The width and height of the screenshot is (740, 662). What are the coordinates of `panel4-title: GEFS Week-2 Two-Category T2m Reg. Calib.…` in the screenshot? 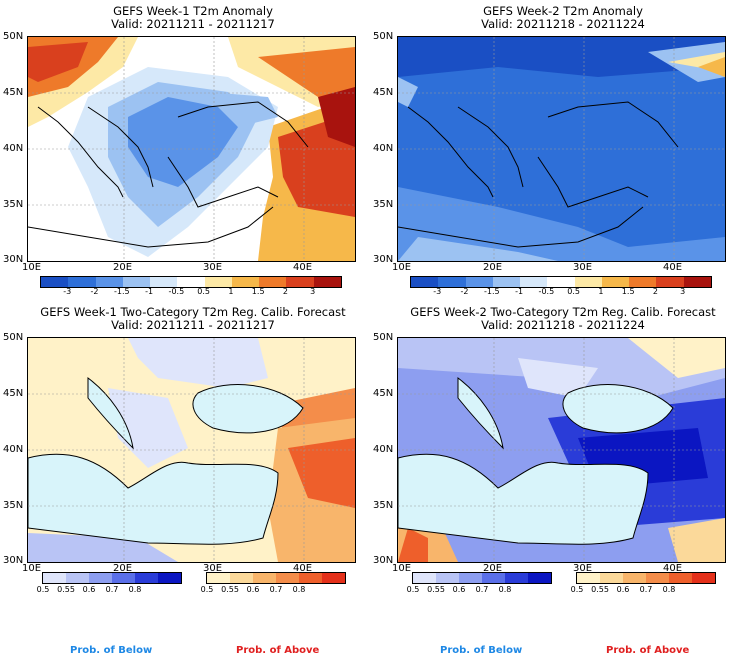 It's located at (563, 318).